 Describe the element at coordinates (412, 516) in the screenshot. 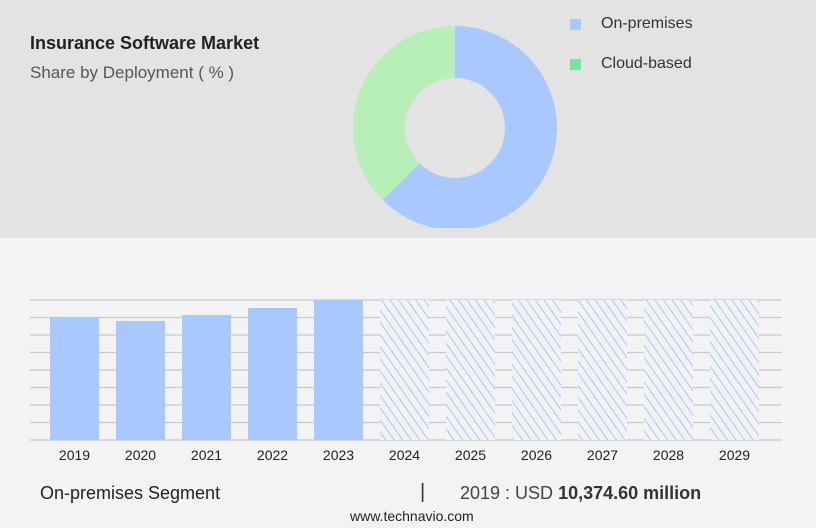

I see `site-url: www.technavio.com` at that location.